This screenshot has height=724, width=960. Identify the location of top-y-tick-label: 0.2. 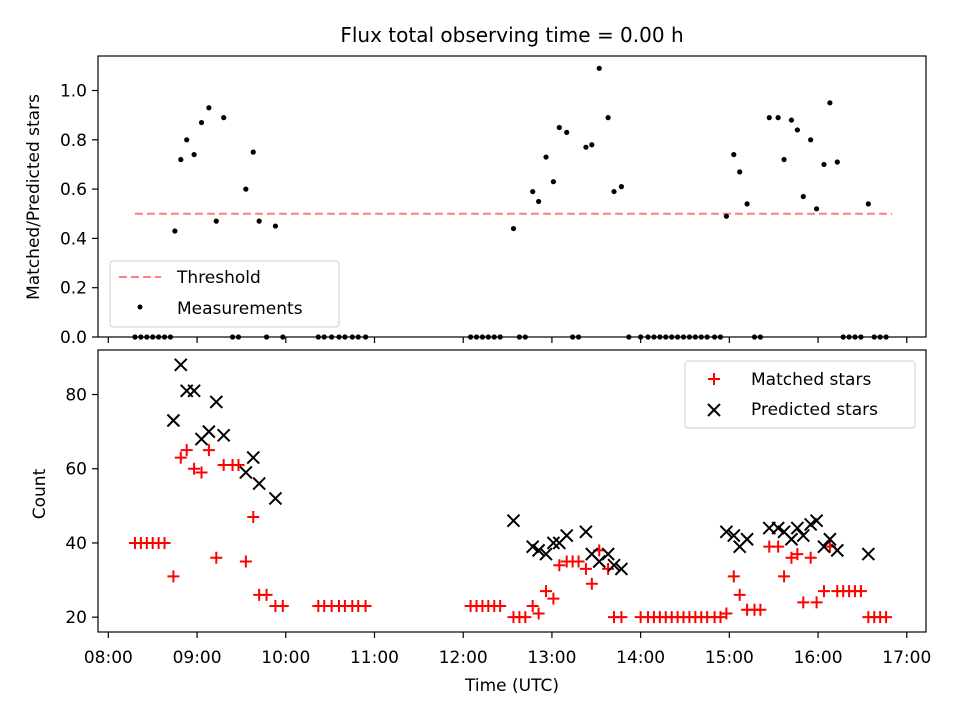
(73, 289).